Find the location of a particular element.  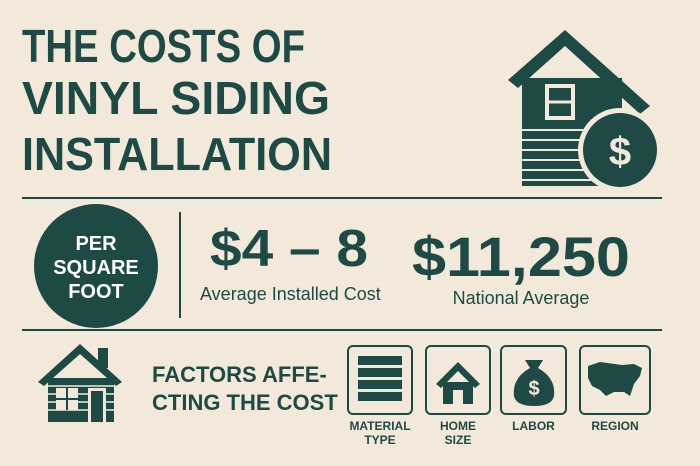

factor-label: LABOR is located at coordinates (533, 426).